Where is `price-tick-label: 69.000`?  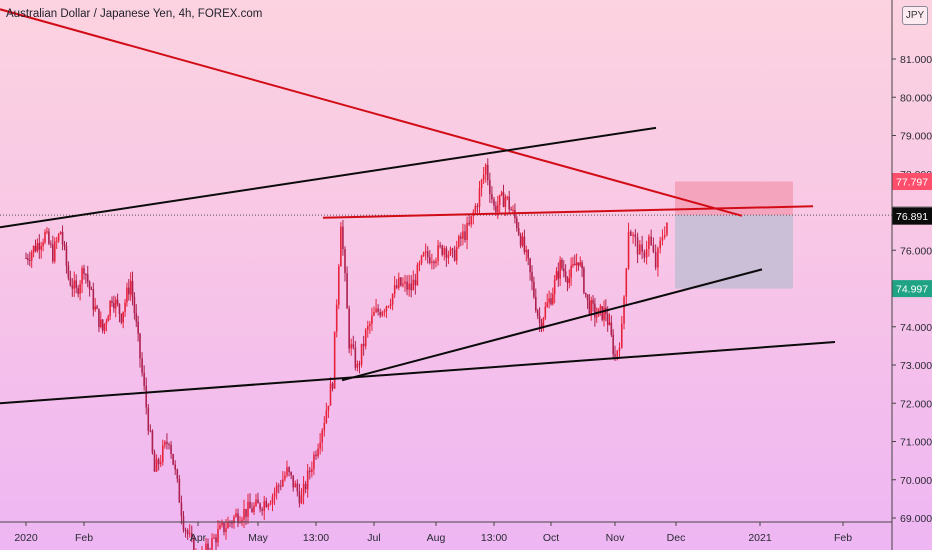 price-tick-label: 69.000 is located at coordinates (916, 519).